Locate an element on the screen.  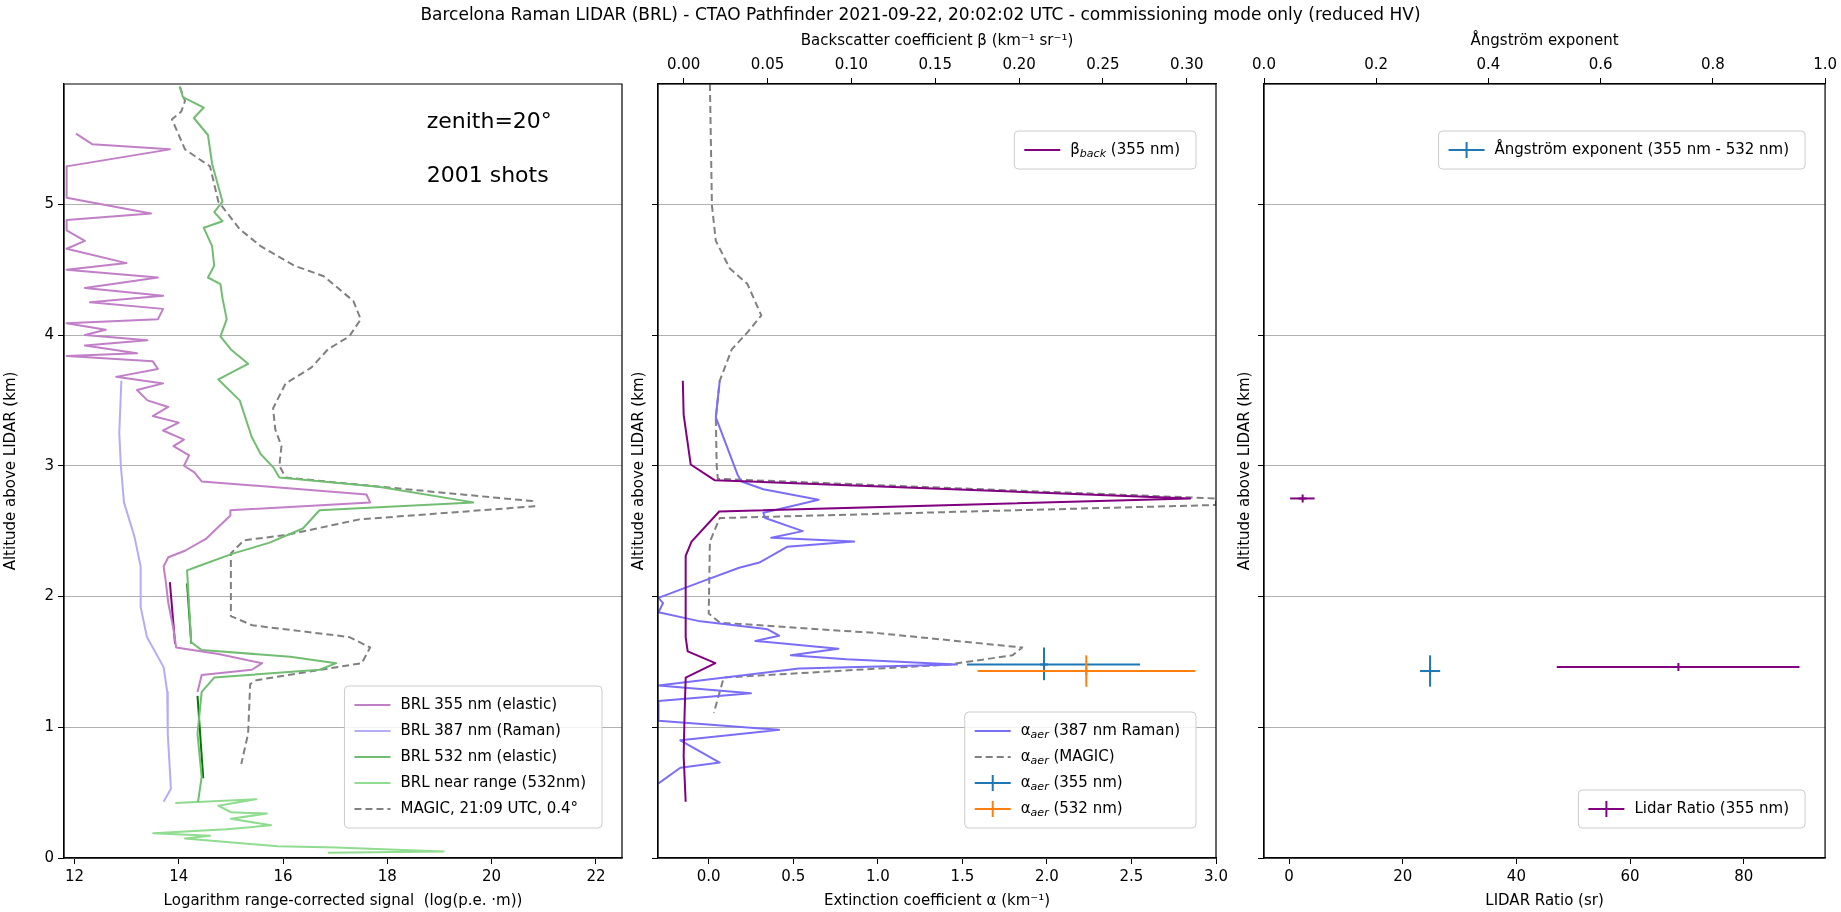
x2-tick-label: 0.10 is located at coordinates (851, 63).